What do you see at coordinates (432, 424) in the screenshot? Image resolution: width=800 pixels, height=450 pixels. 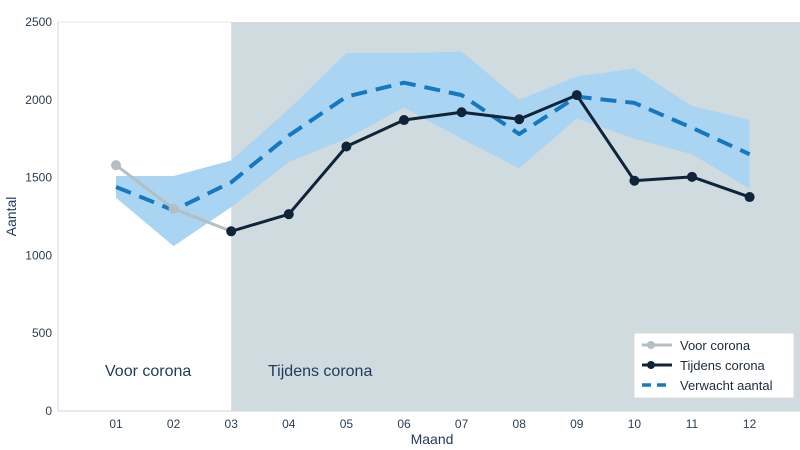 I see `x-axis-ticks: 01 02 03 04 05 06 07 08 09 10 11 12` at bounding box center [432, 424].